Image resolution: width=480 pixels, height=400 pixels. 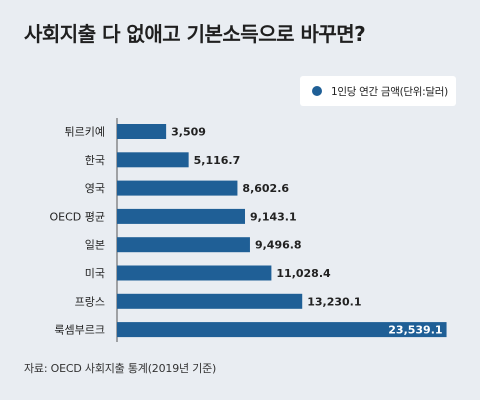 I want to click on value-label: 8,602.6, so click(x=265, y=188).